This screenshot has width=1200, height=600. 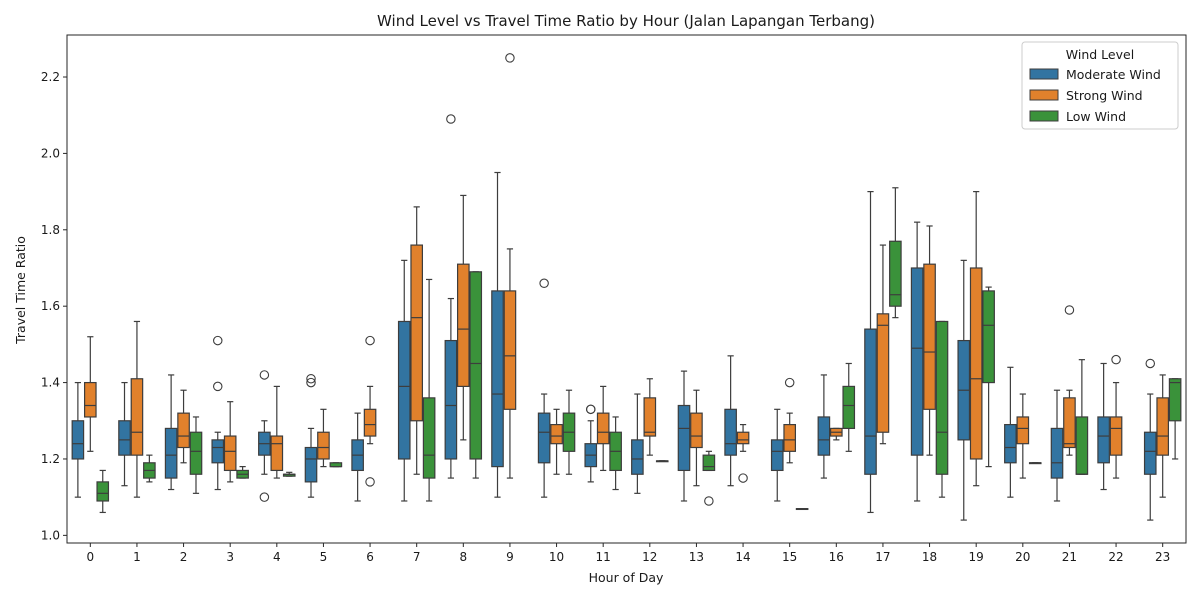 I want to click on x-tick-label: 0, so click(x=90, y=557).